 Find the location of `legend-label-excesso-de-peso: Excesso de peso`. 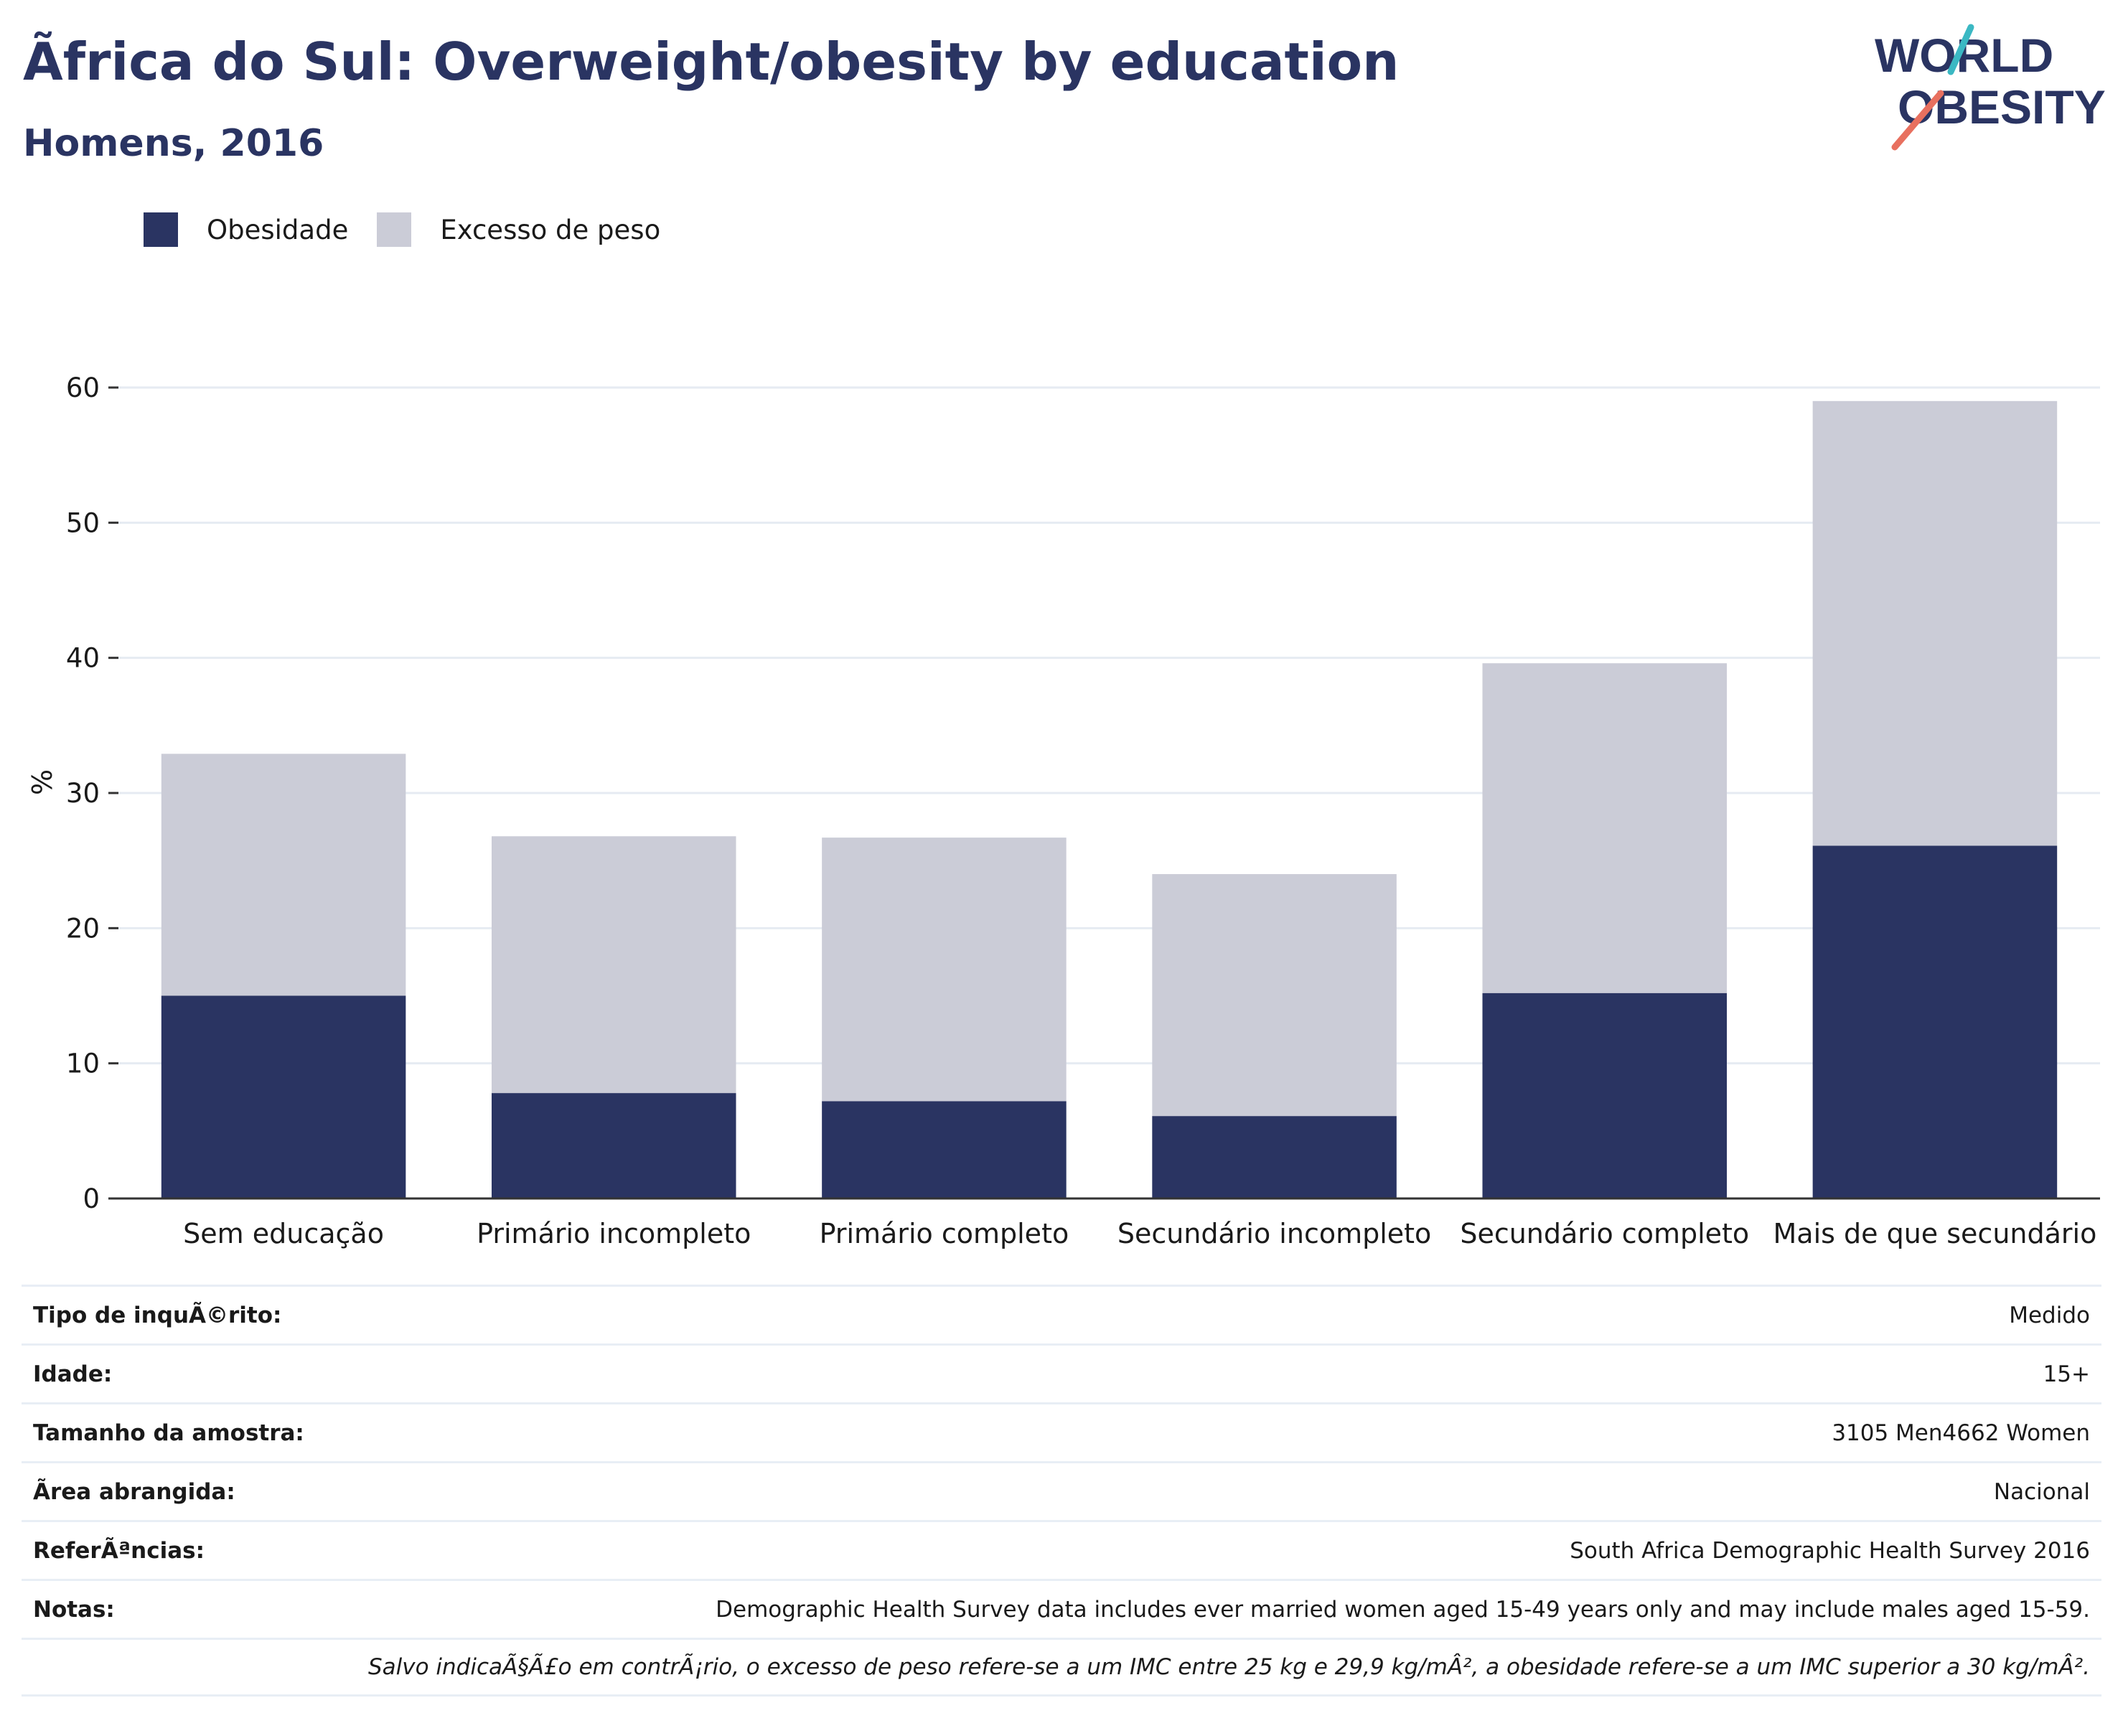

legend-label-excesso-de-peso: Excesso de peso is located at coordinates (550, 229).